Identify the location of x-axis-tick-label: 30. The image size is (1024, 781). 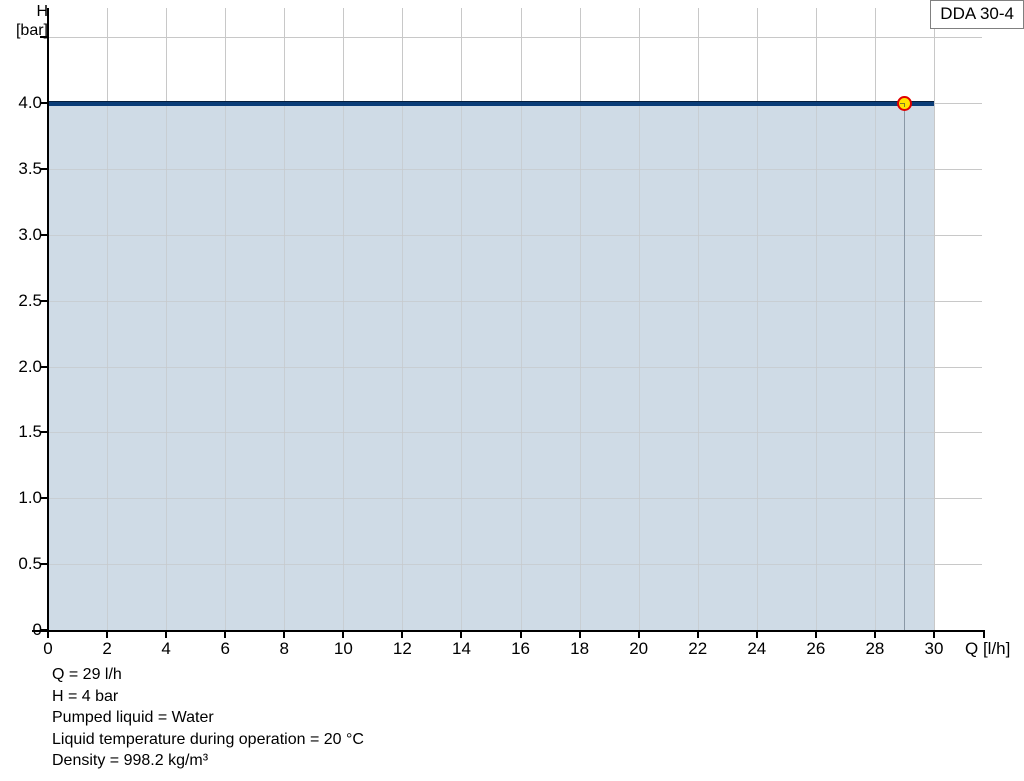
(934, 648).